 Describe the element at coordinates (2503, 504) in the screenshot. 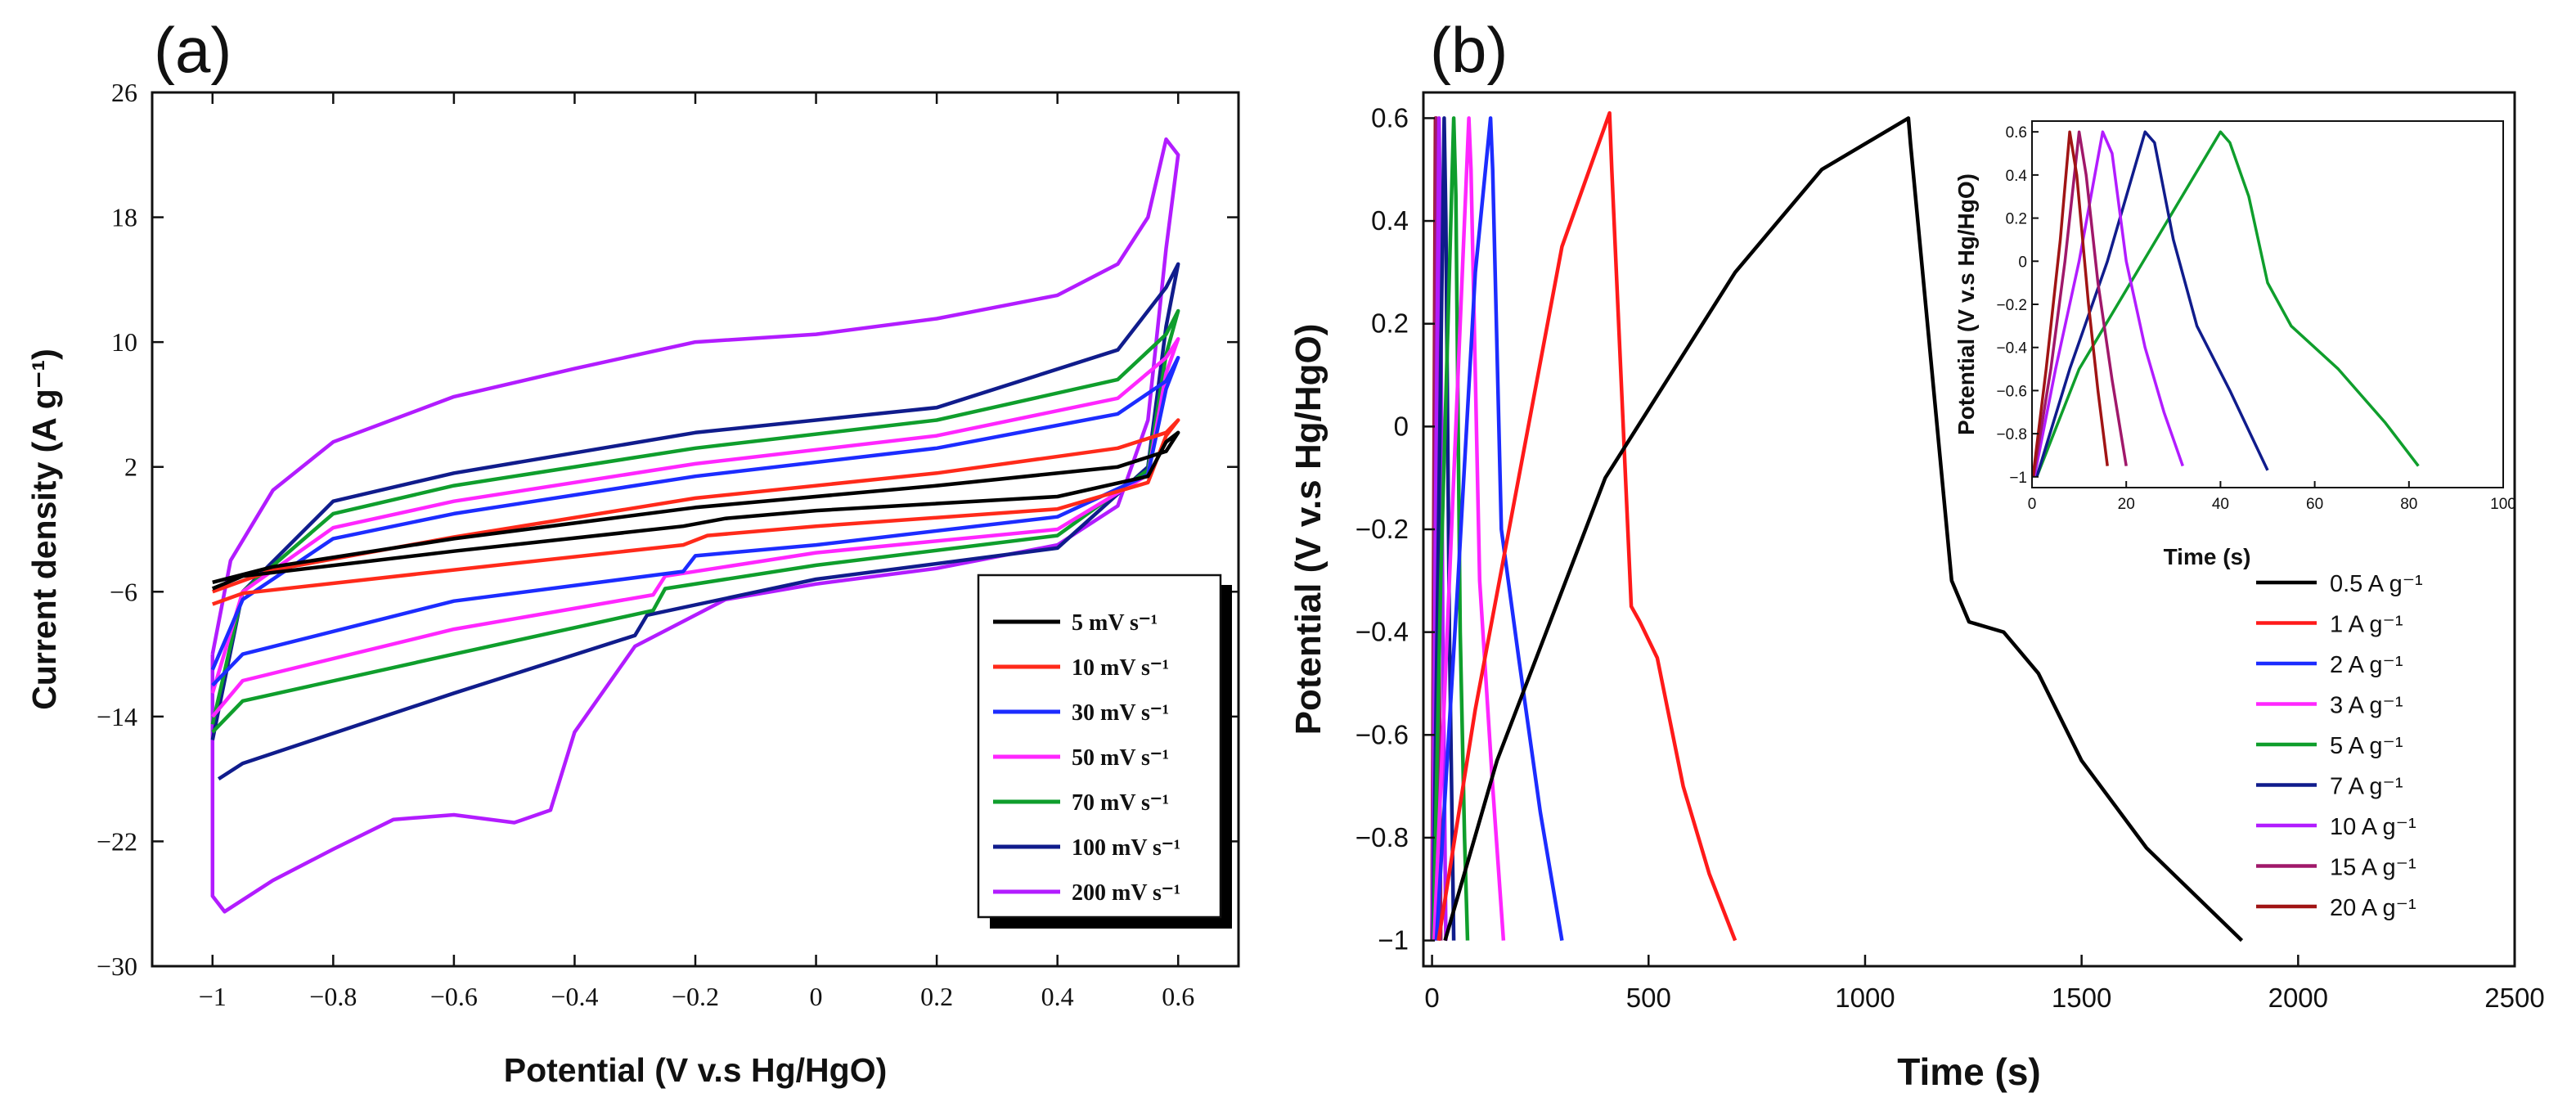

I see `inset-xtick-label: 100` at that location.